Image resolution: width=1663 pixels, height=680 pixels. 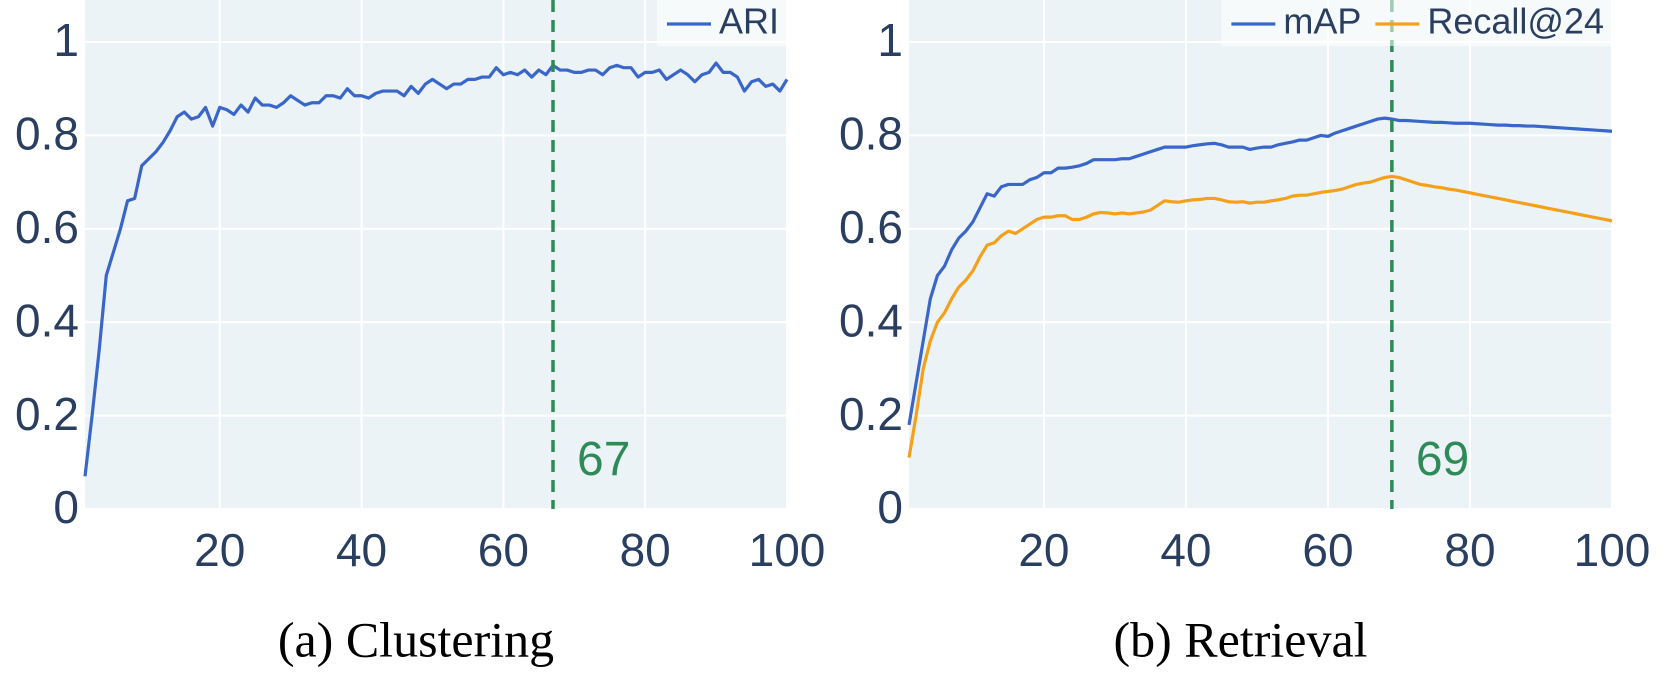 What do you see at coordinates (1416, 23) in the screenshot?
I see `legend: Recall@24 mAP` at bounding box center [1416, 23].